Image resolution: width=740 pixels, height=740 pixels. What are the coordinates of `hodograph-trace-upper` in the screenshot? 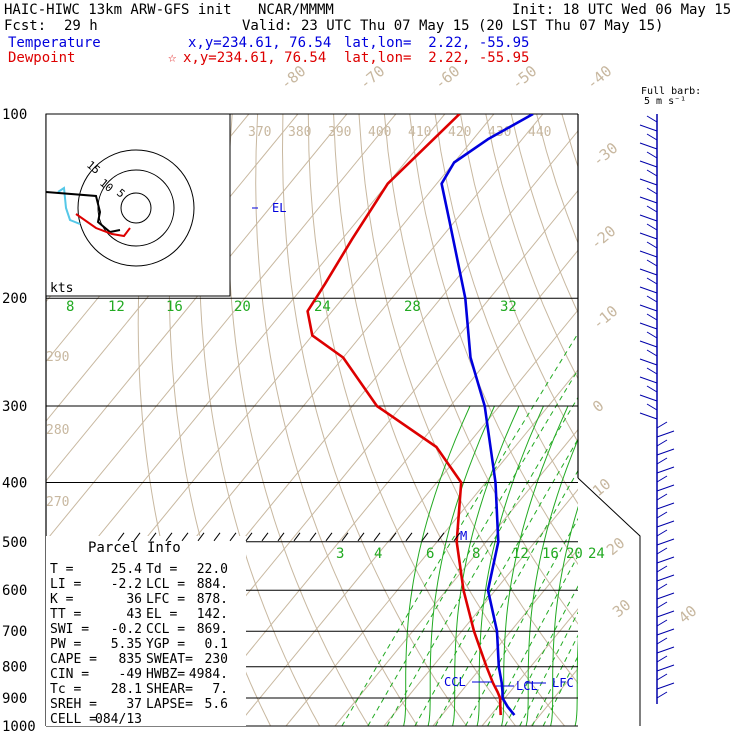 It's located at (69, 205).